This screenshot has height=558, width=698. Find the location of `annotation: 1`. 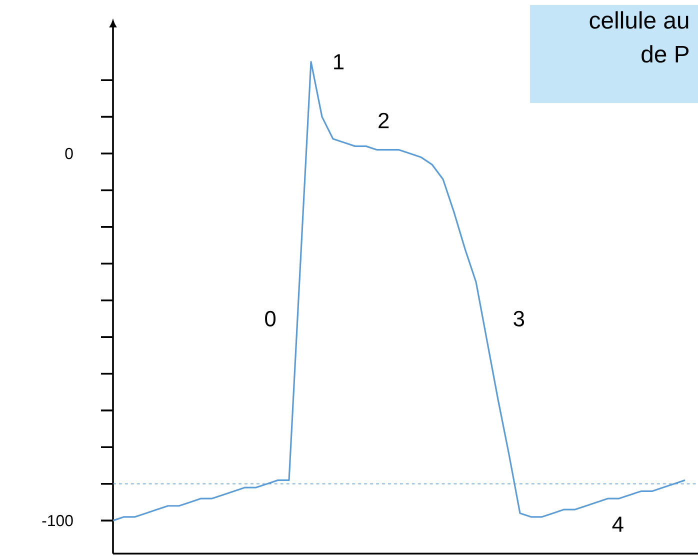

annotation: 1 is located at coordinates (339, 62).